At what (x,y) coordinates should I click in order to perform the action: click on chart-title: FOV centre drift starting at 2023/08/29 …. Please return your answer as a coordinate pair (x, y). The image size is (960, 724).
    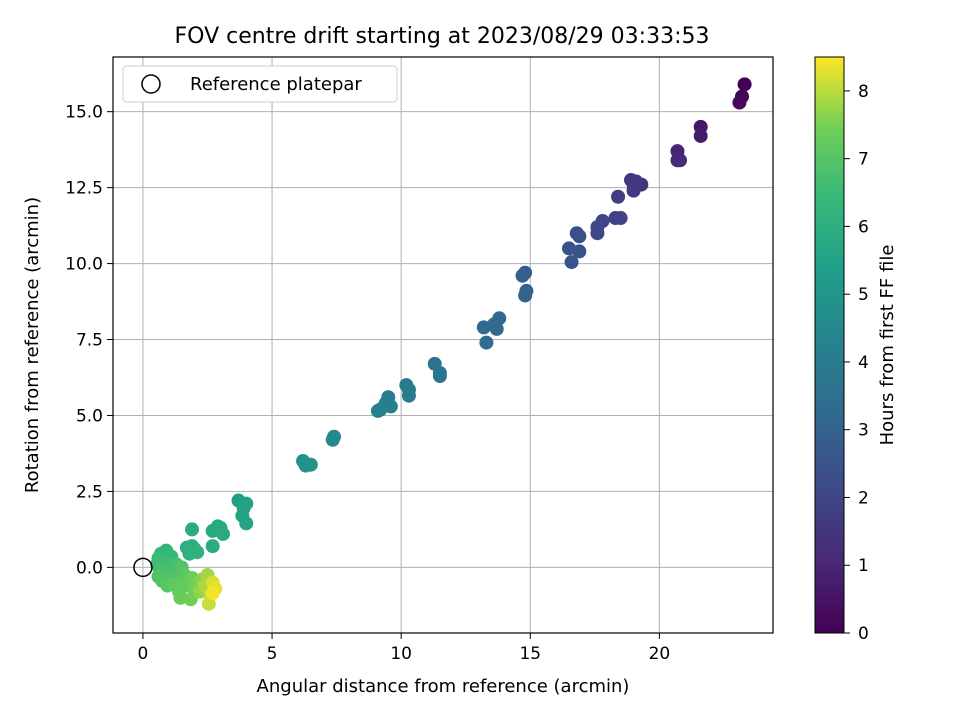
    Looking at the image, I should click on (442, 36).